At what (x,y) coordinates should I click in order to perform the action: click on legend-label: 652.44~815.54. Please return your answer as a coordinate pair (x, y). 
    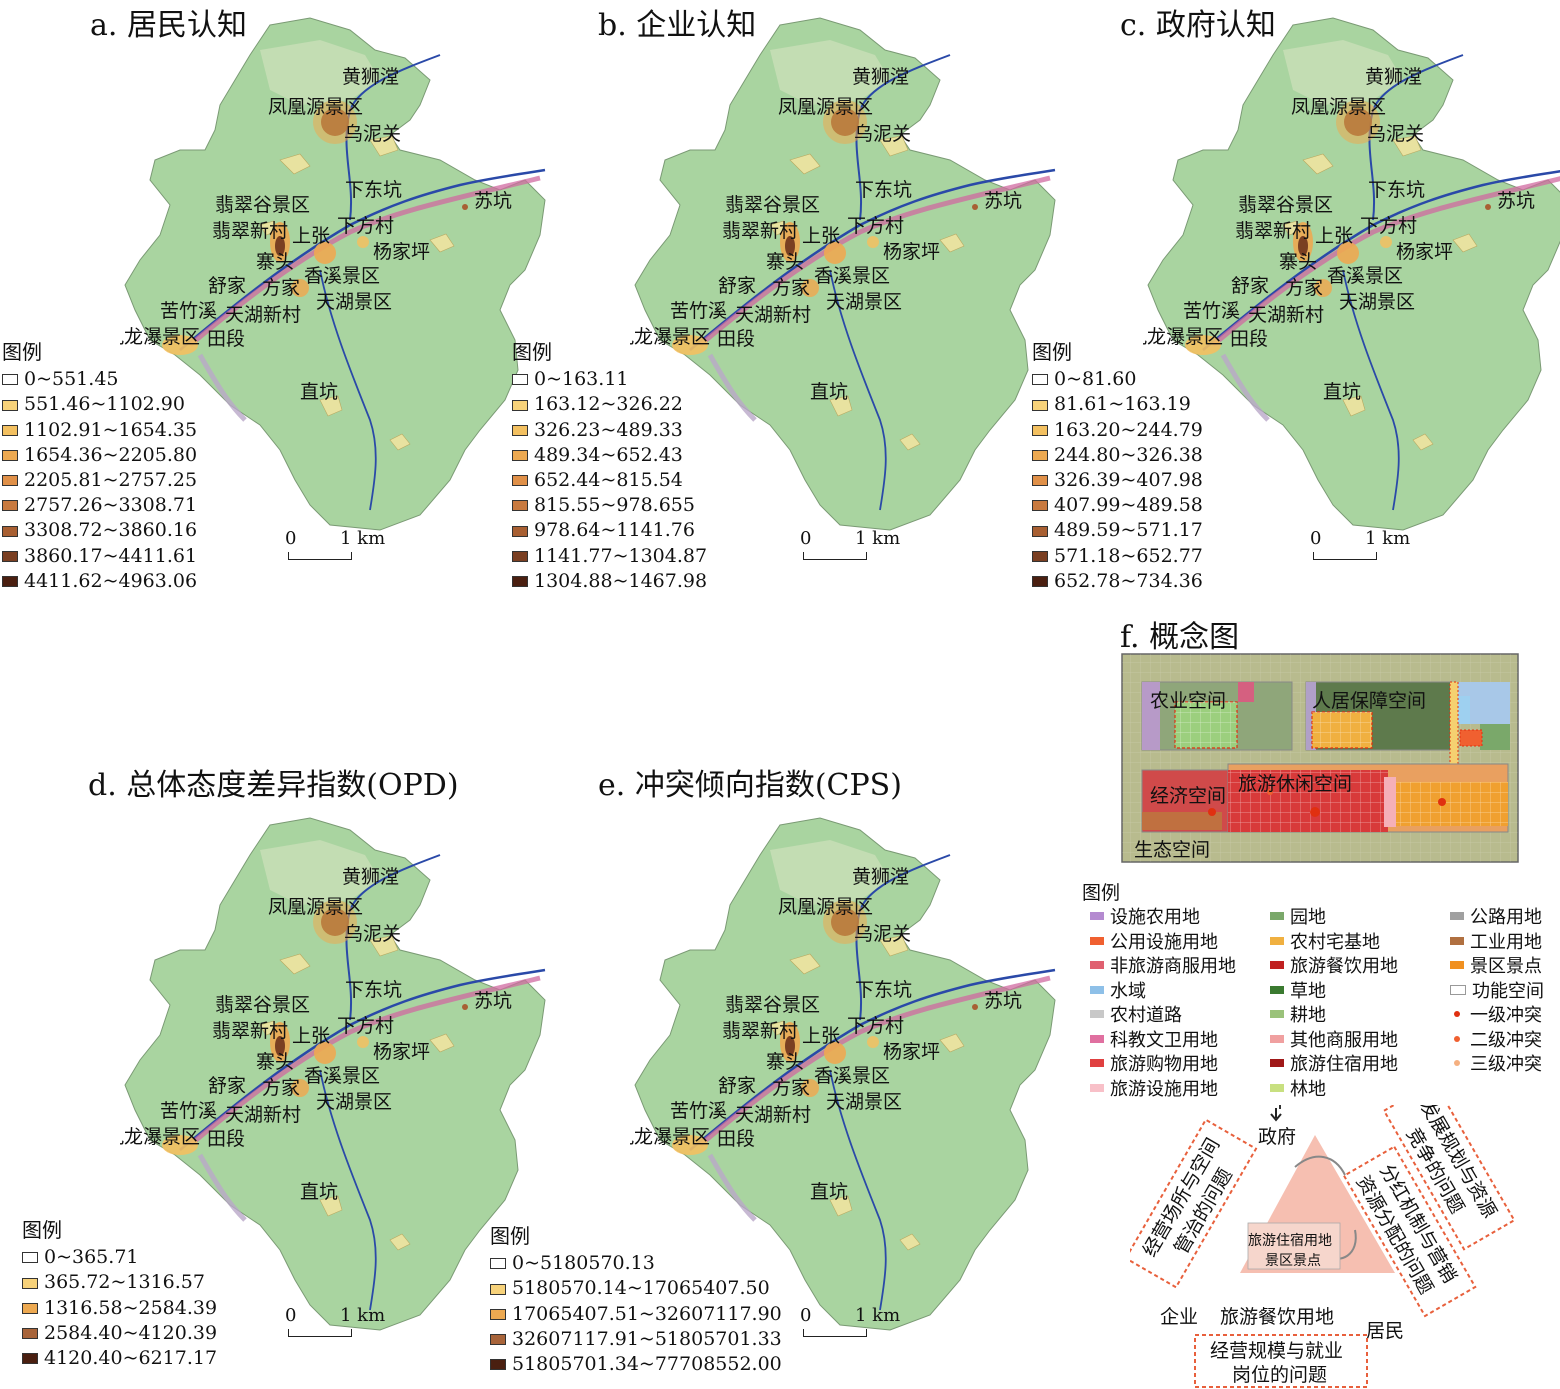
    Looking at the image, I should click on (608, 480).